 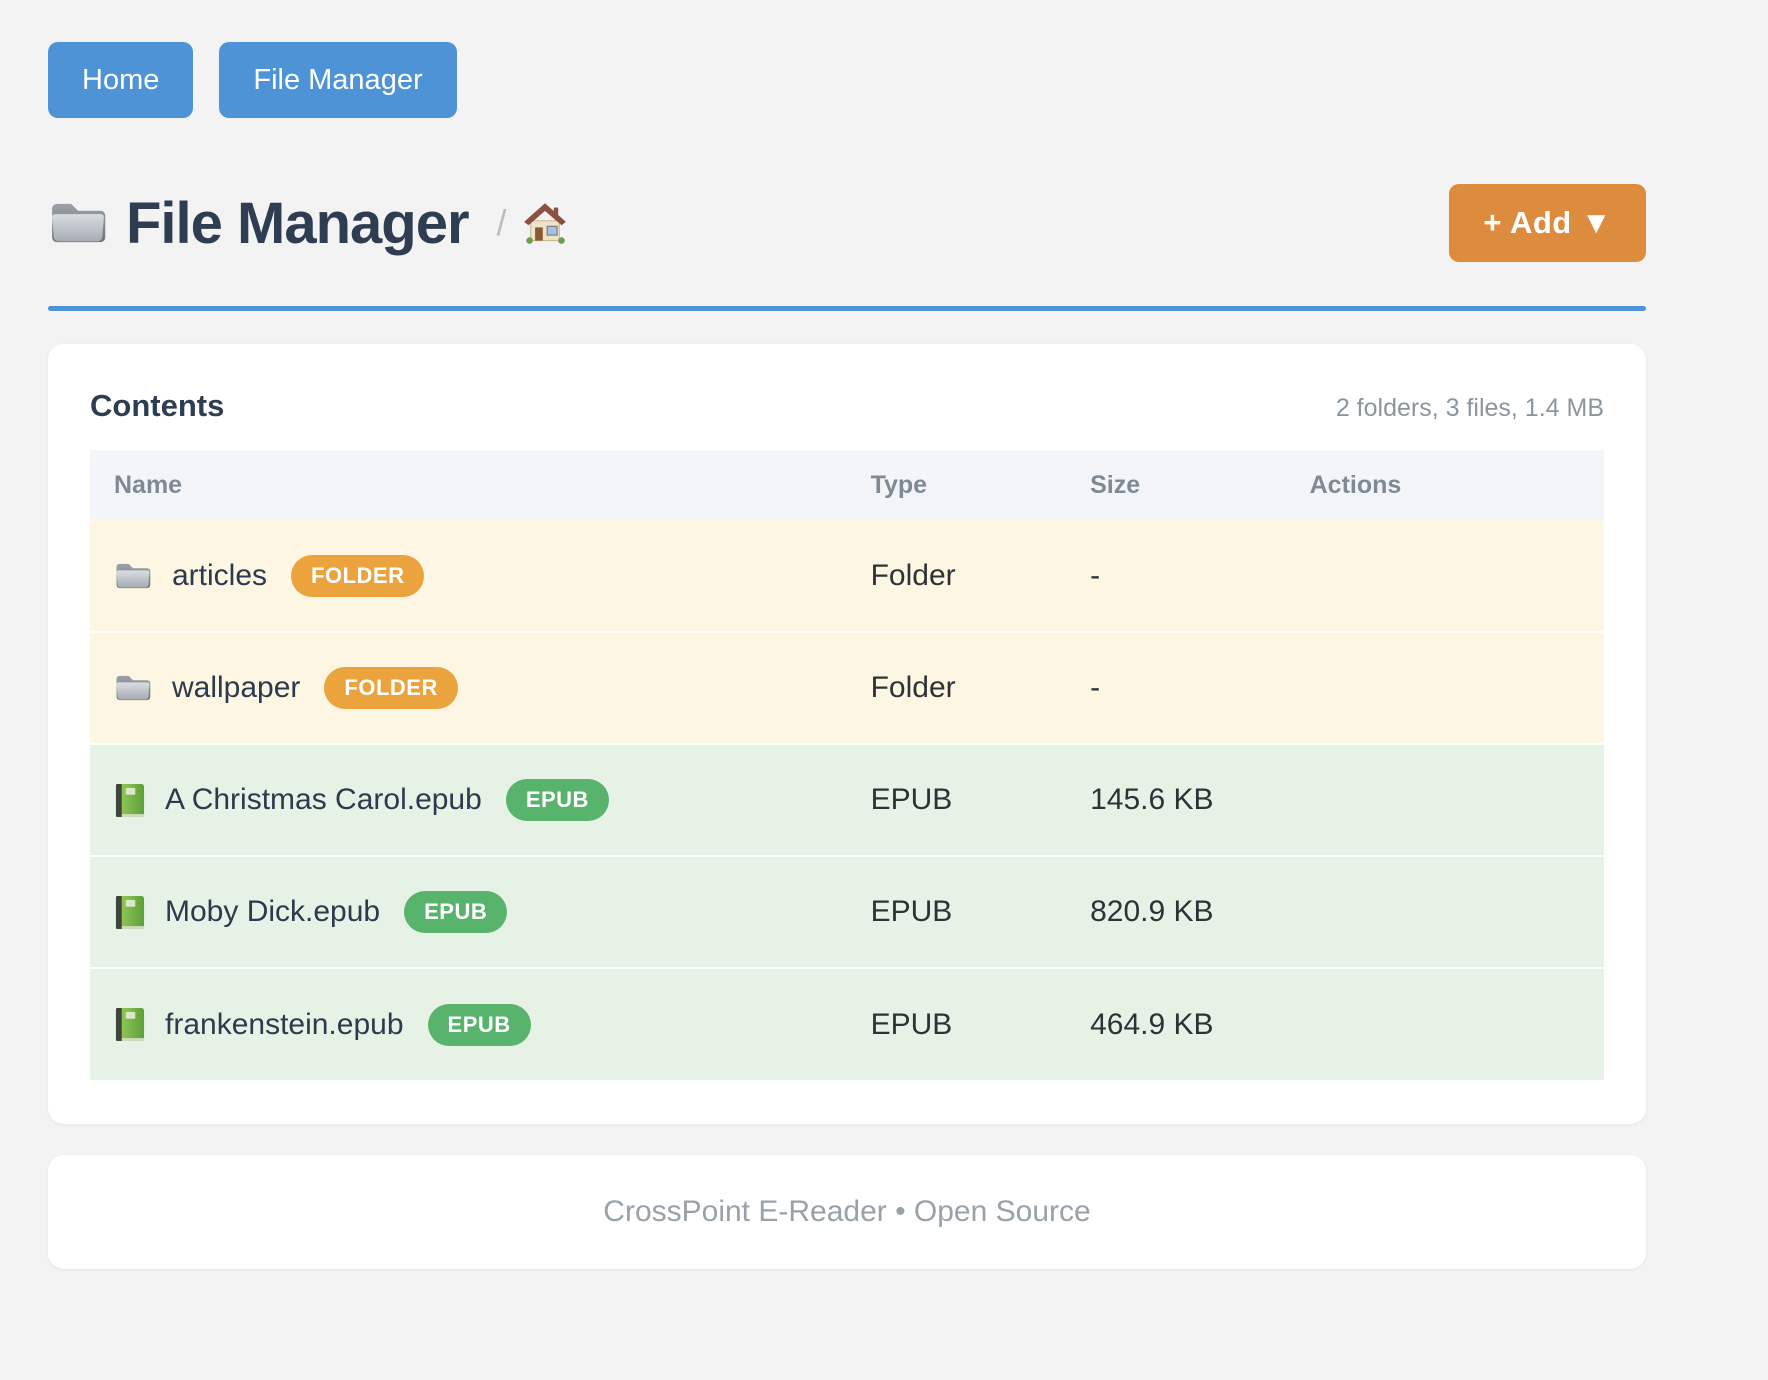 I want to click on file-name: frankenstein.epub, so click(x=284, y=1024).